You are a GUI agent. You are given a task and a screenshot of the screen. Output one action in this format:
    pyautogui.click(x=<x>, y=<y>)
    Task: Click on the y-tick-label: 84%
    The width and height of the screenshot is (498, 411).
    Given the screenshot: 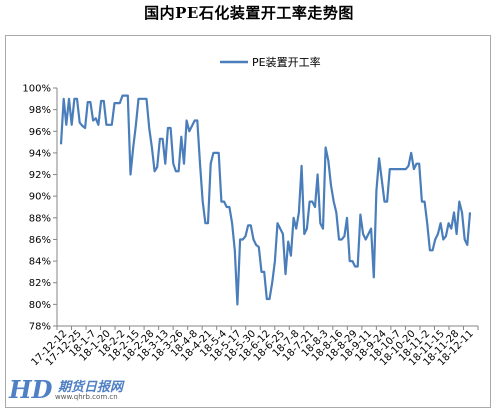 What is the action you would take?
    pyautogui.click(x=40, y=262)
    